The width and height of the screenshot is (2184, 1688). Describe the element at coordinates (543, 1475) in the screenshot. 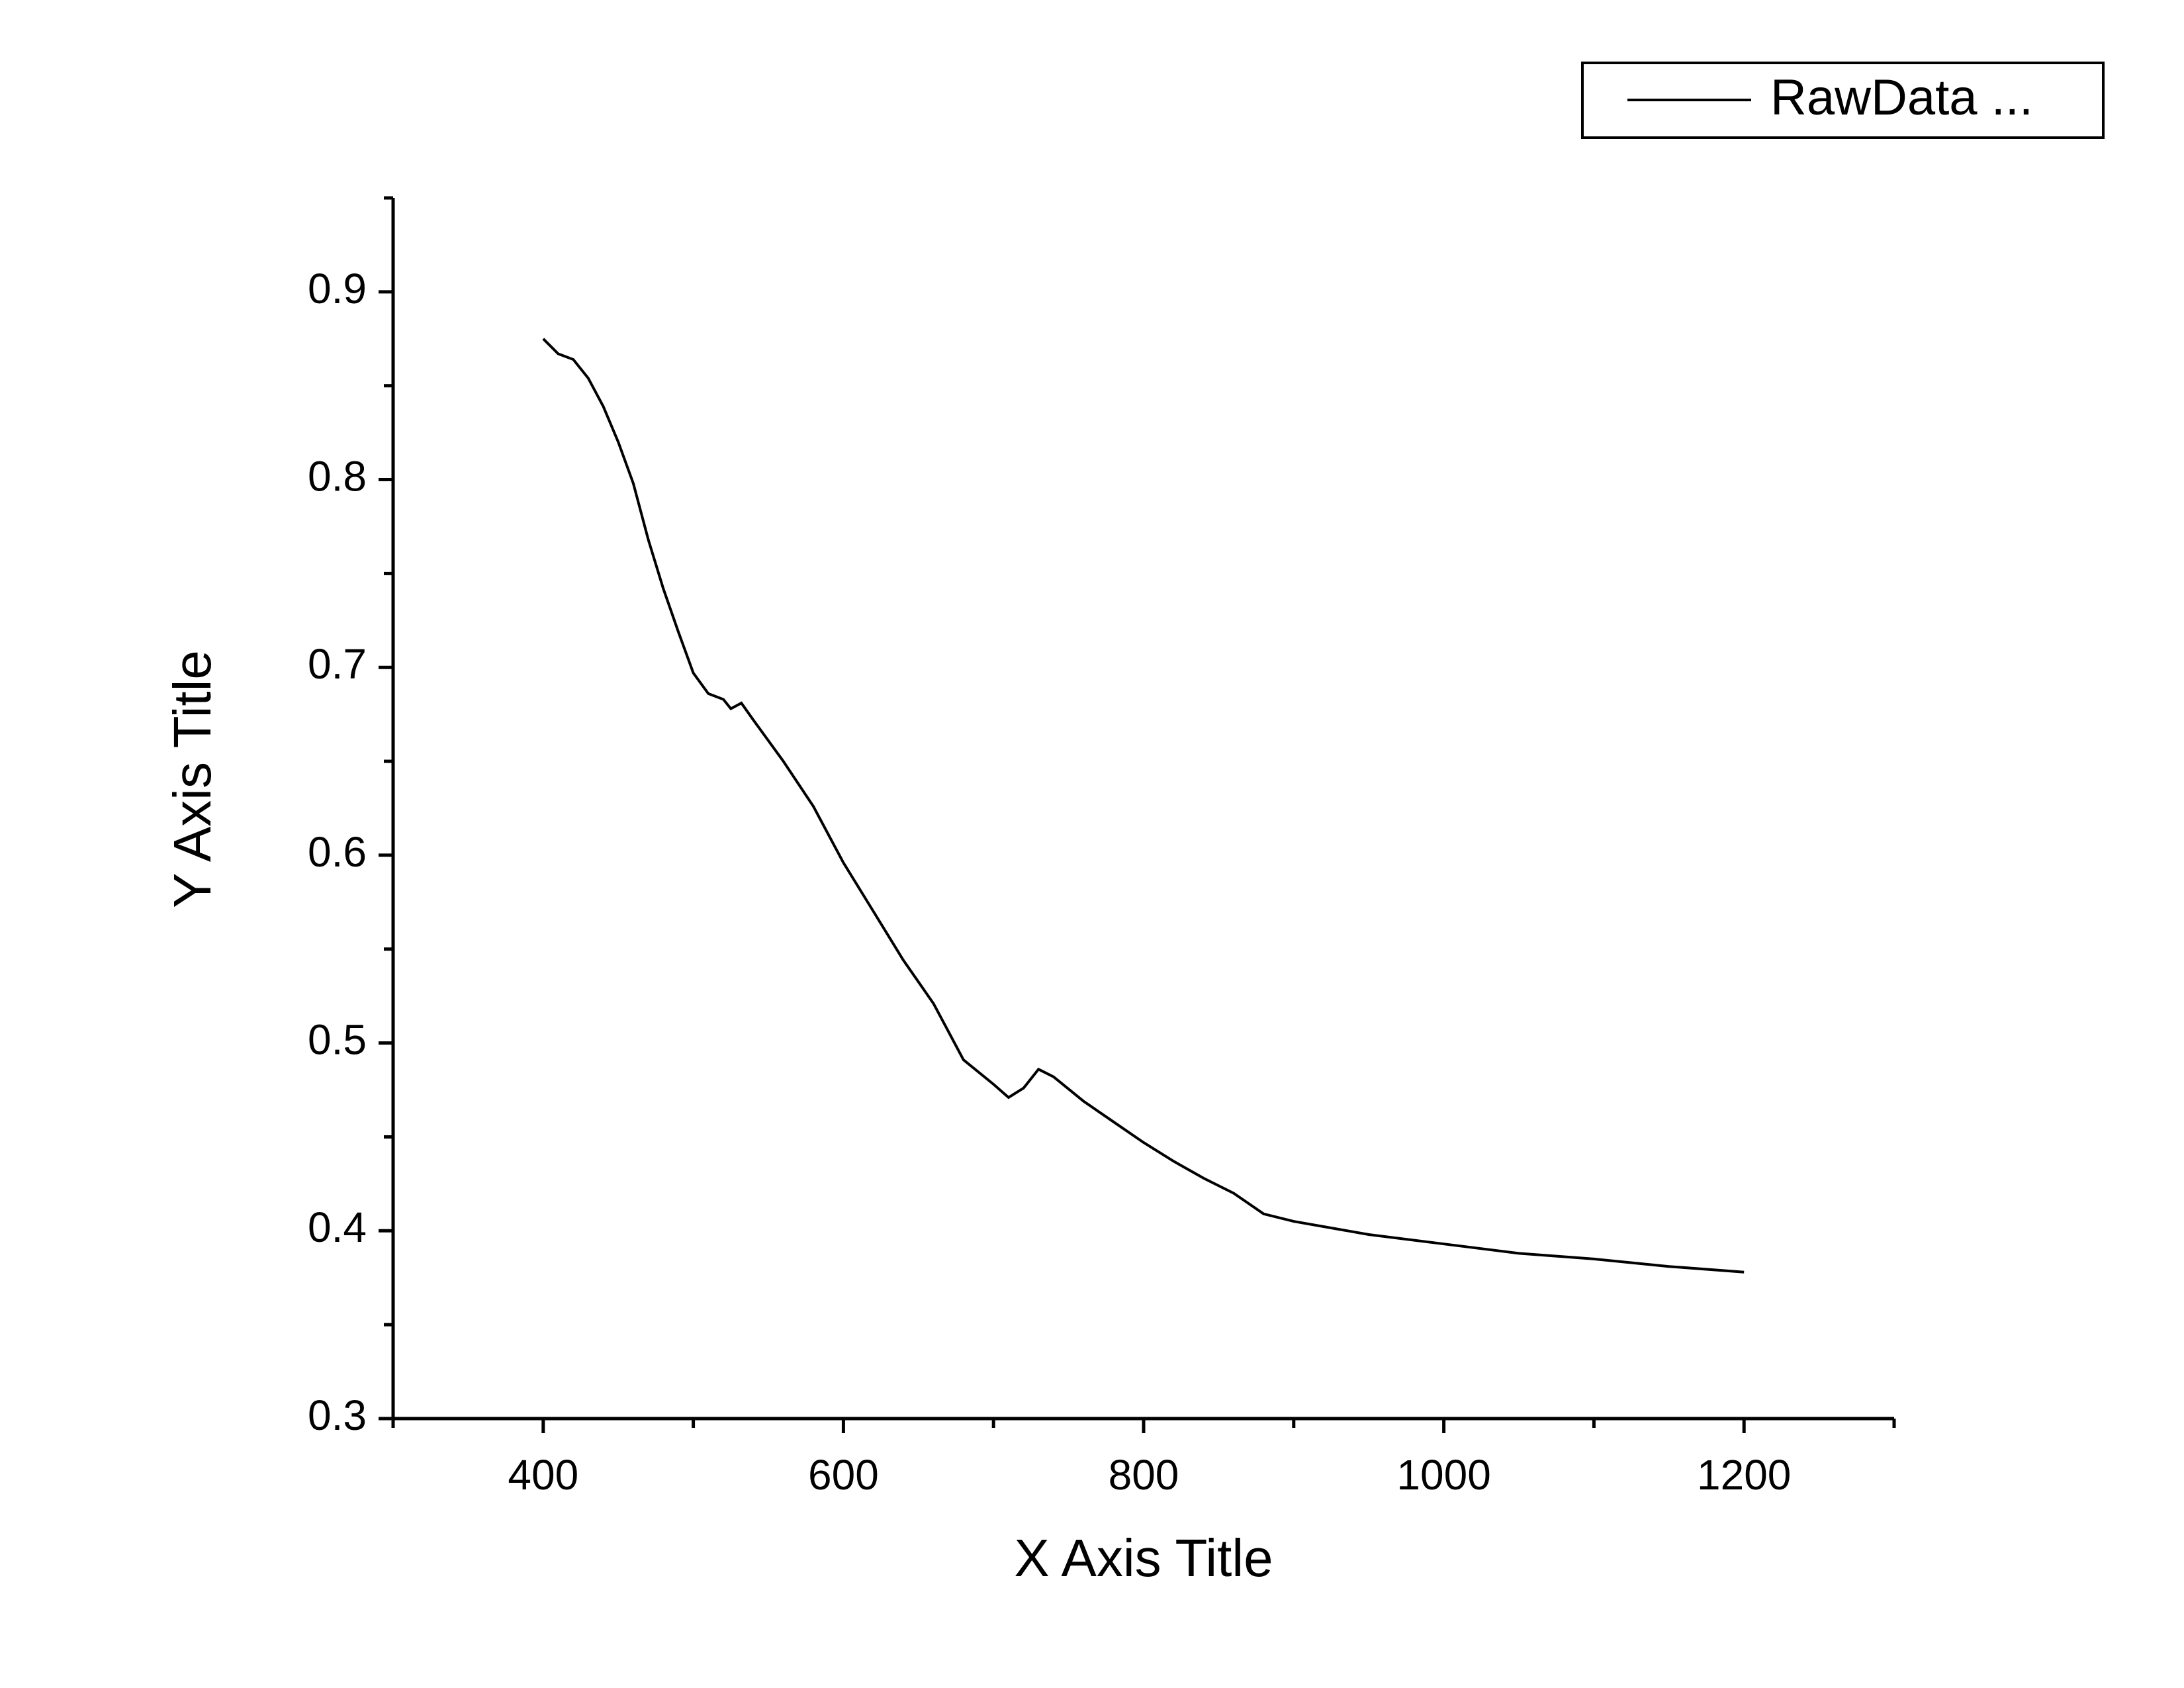

I see `x-tick-label: 400` at that location.